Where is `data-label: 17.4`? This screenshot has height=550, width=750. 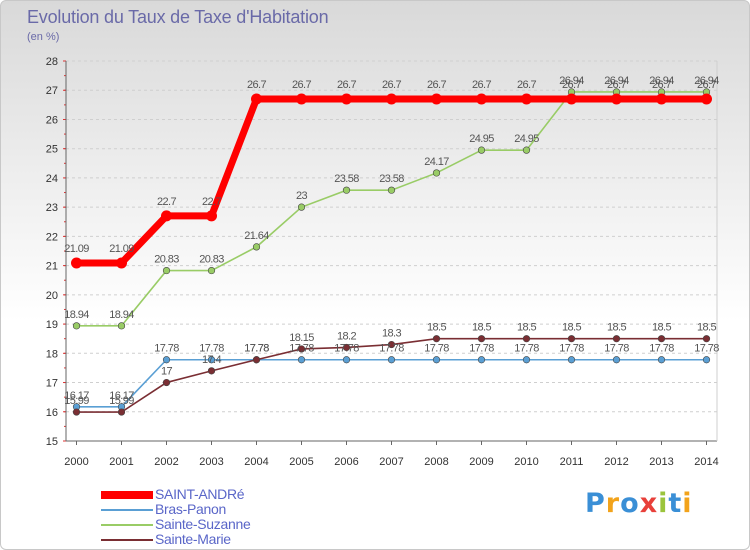 data-label: 17.4 is located at coordinates (211, 360).